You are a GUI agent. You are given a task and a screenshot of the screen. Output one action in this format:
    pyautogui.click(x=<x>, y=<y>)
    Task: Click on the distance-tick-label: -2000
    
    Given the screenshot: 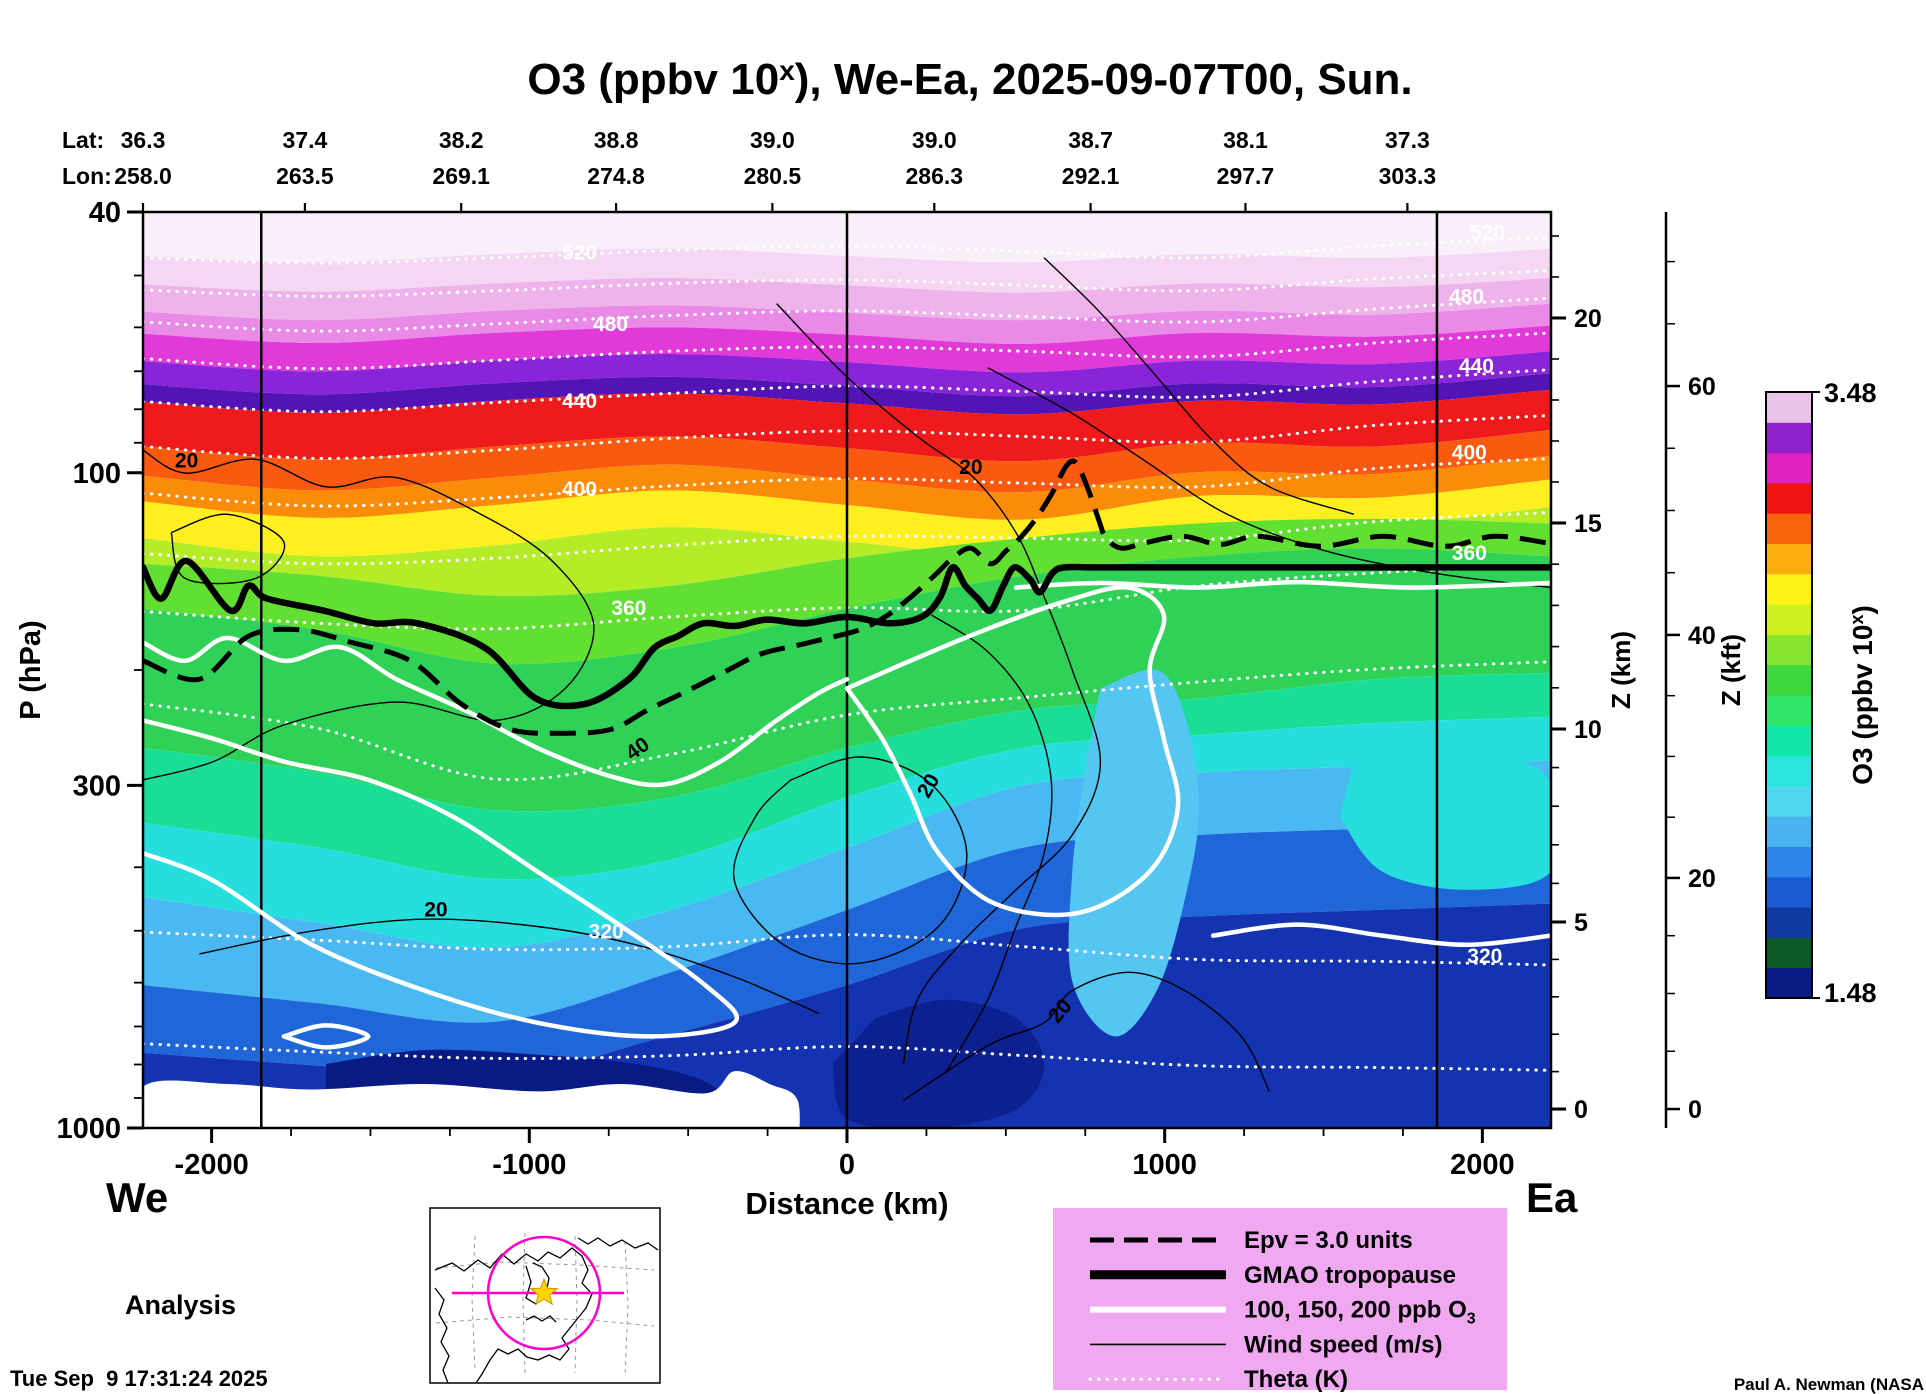 What is the action you would take?
    pyautogui.click(x=212, y=1165)
    